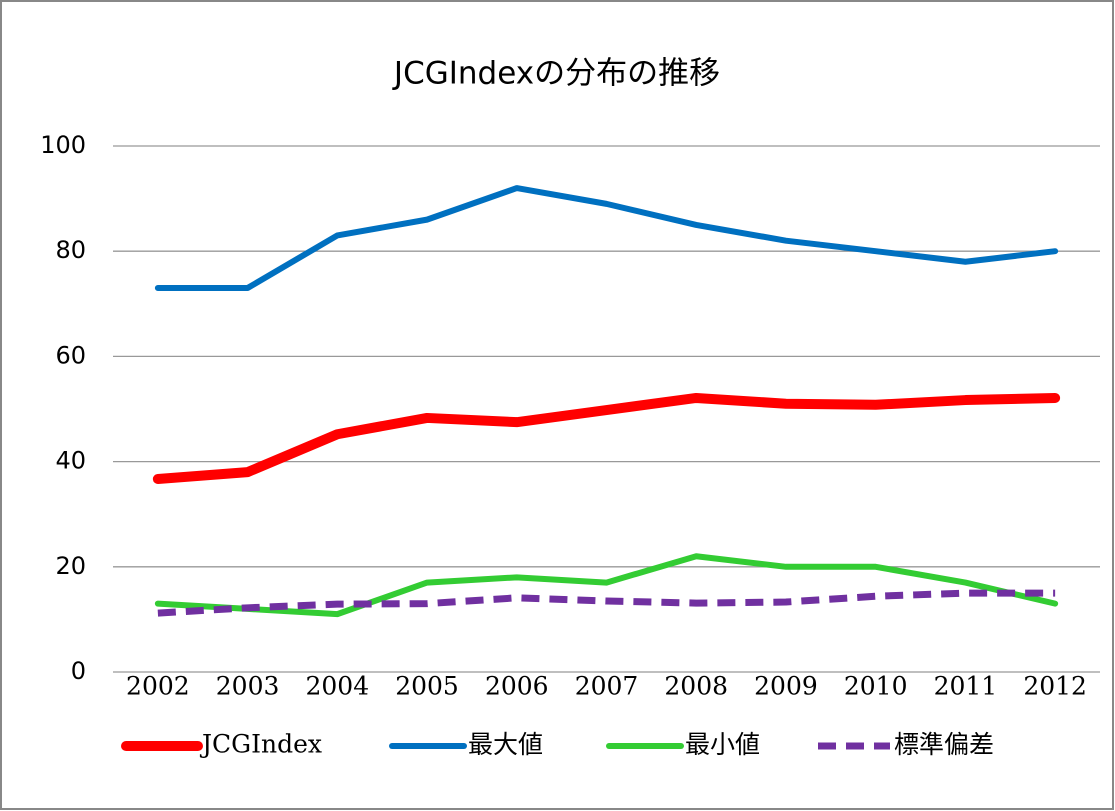  What do you see at coordinates (248, 686) in the screenshot?
I see `x-tick-label: 2003` at bounding box center [248, 686].